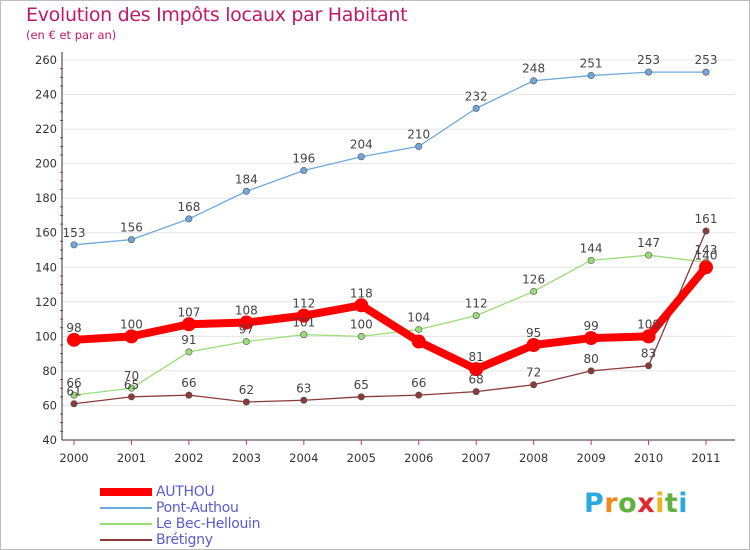  What do you see at coordinates (49, 371) in the screenshot?
I see `y-tick-label: 80` at bounding box center [49, 371].